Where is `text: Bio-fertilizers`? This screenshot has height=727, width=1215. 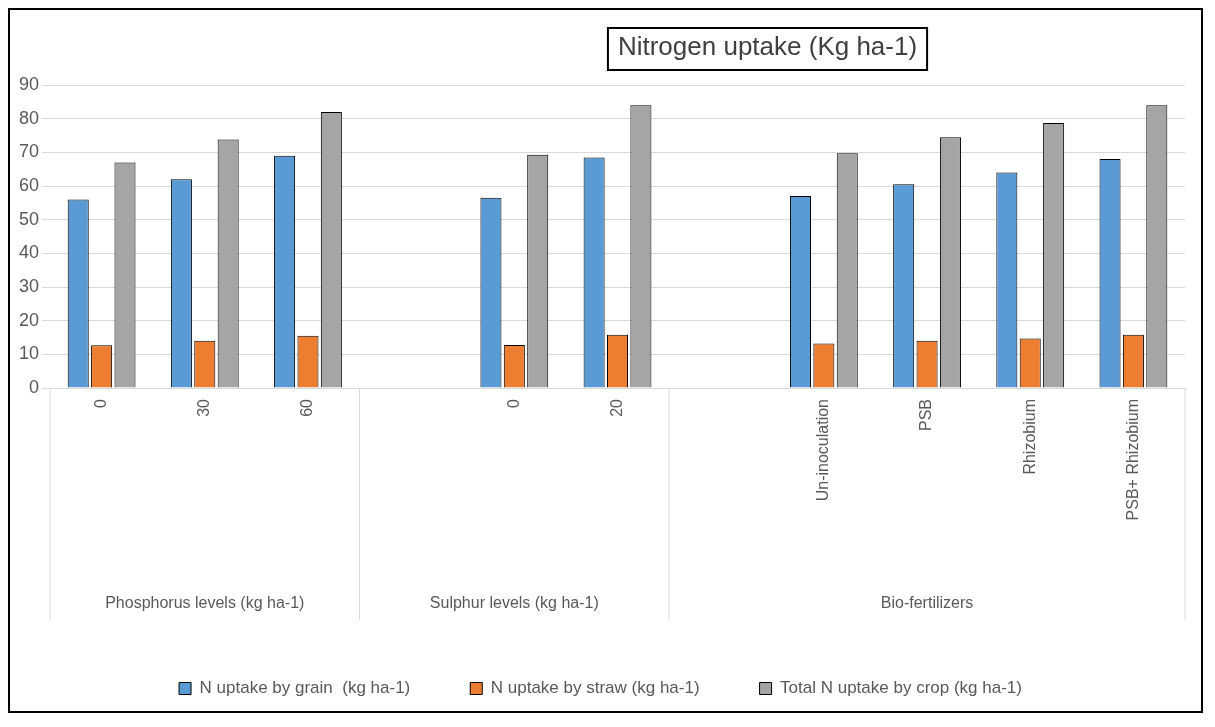
text: Bio-fertilizers is located at coordinates (927, 603).